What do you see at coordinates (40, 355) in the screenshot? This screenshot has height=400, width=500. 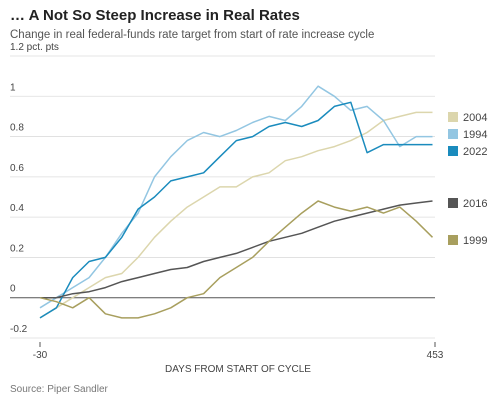 I see `x-tick-label: -30` at bounding box center [40, 355].